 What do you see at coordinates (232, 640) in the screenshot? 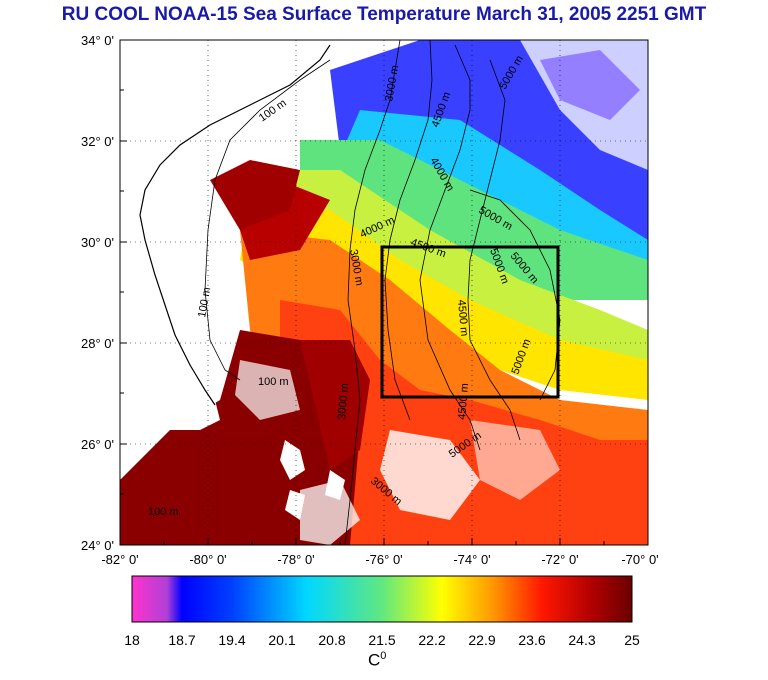
I see `colorbar-label: 19.4` at bounding box center [232, 640].